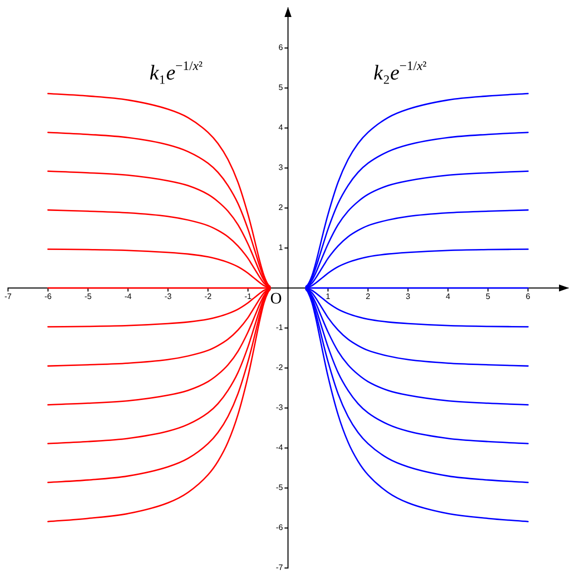 The height and width of the screenshot is (575, 575). Describe the element at coordinates (128, 297) in the screenshot. I see `x-tick-label: -4` at that location.